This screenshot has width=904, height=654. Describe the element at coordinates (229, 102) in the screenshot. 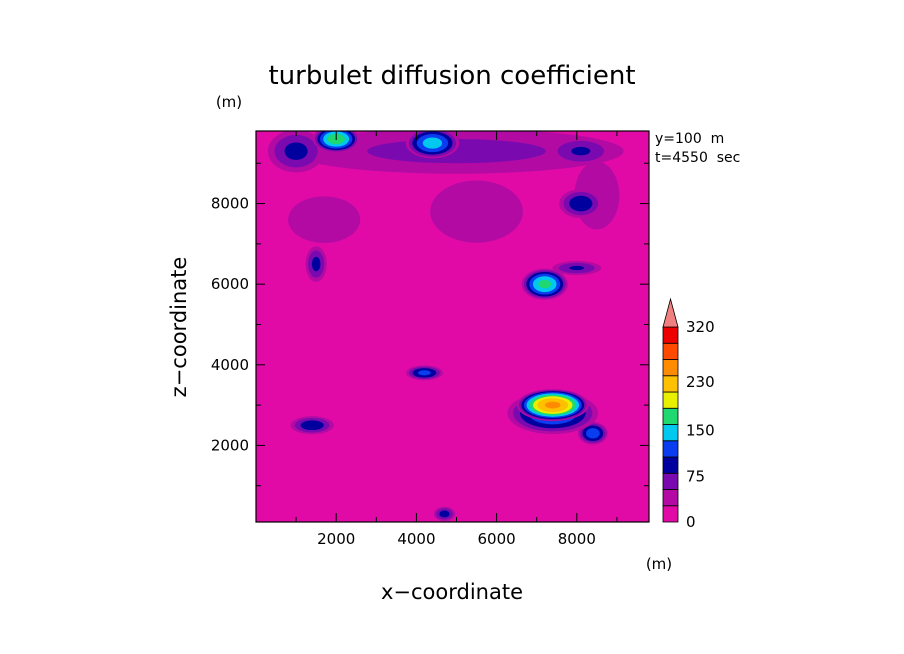

I see `y-axis-unit: (m)` at that location.